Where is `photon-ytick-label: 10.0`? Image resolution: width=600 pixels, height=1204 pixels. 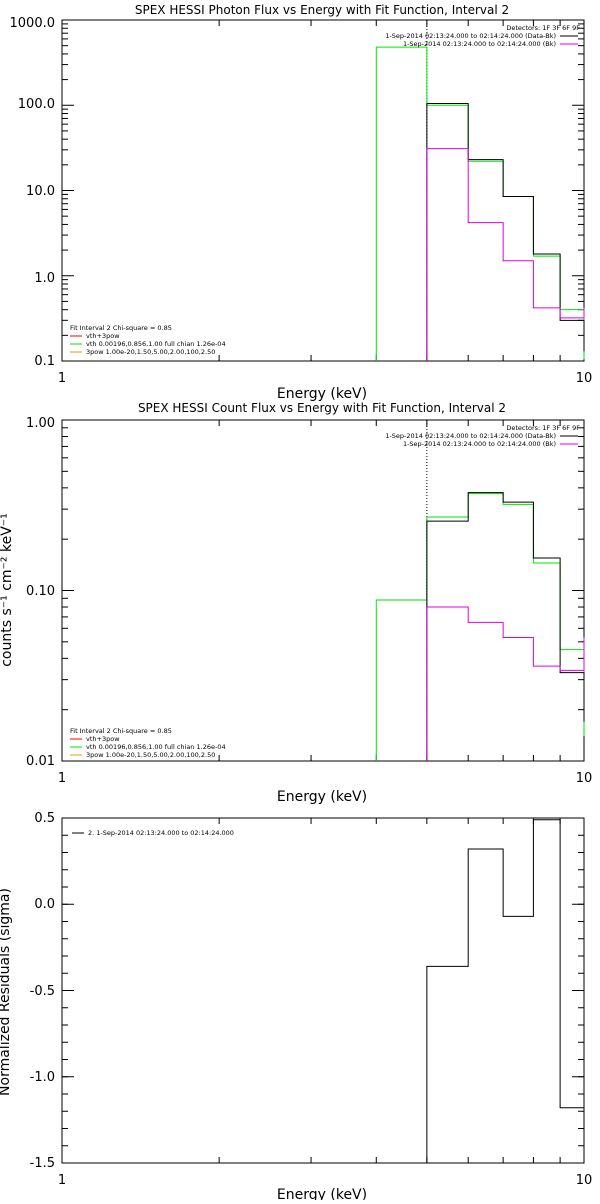
photon-ytick-label: 10.0 is located at coordinates (40, 191).